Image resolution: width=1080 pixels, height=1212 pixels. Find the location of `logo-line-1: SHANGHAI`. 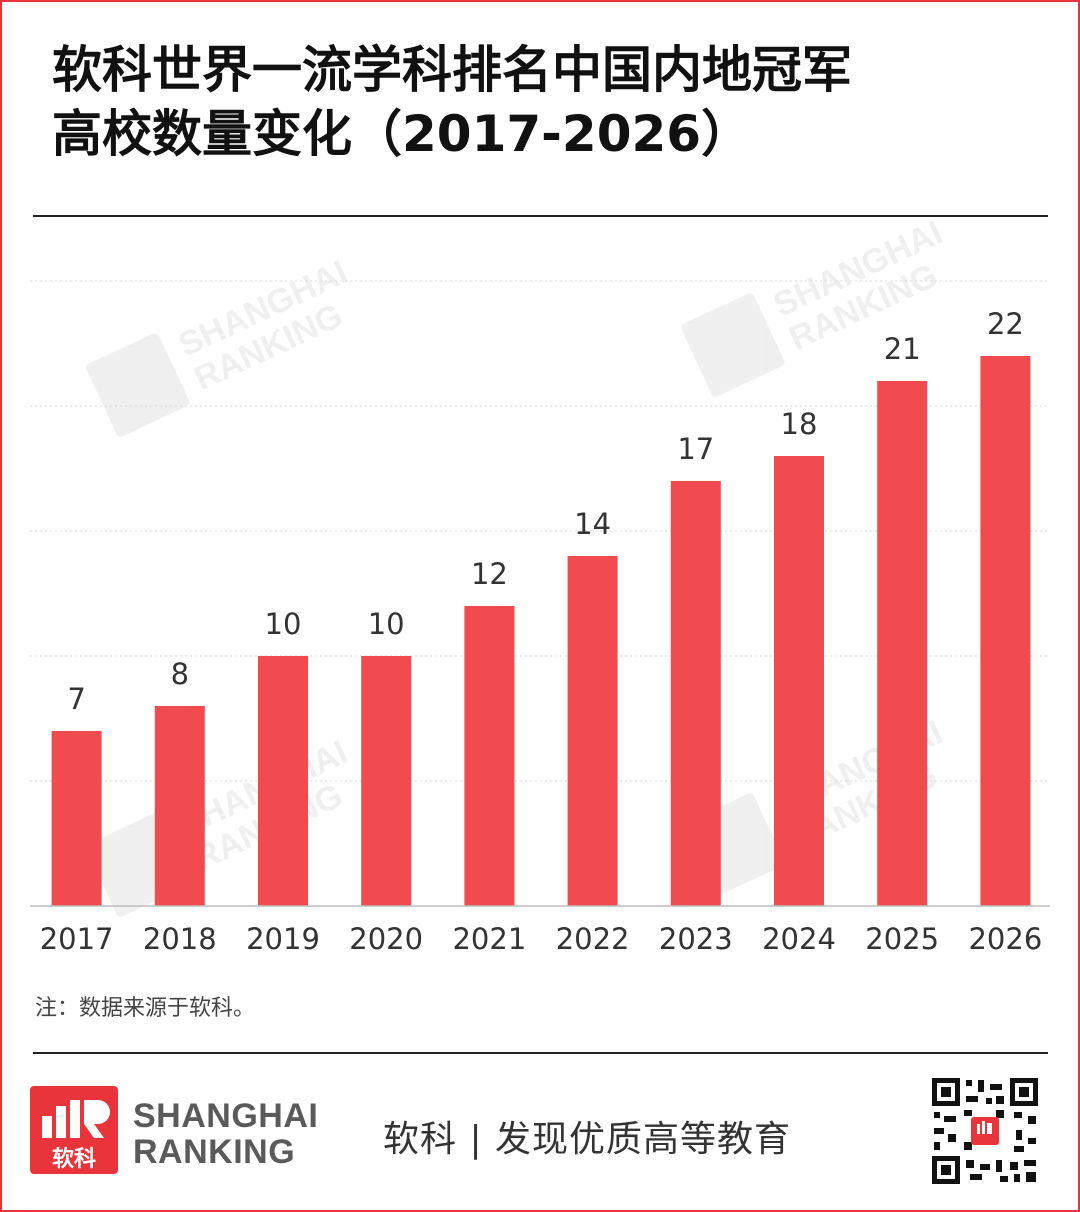

logo-line-1: SHANGHAI is located at coordinates (226, 1116).